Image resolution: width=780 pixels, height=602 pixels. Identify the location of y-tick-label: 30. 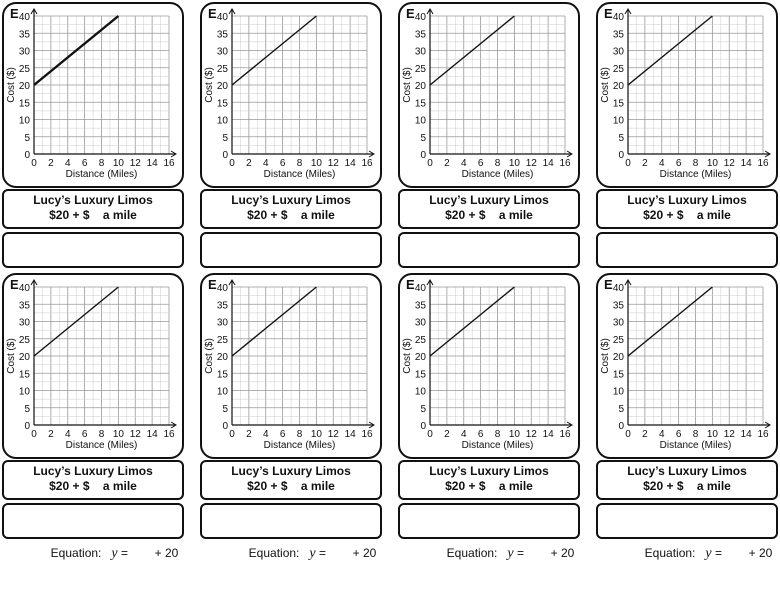
(421, 52).